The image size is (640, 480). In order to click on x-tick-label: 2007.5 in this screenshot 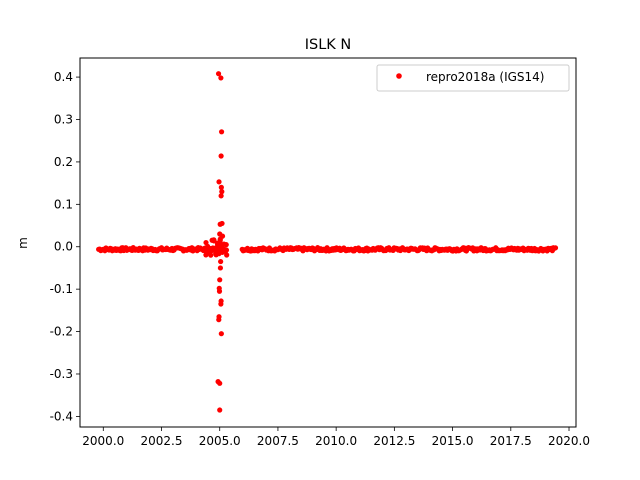, I will do `click(278, 441)`.